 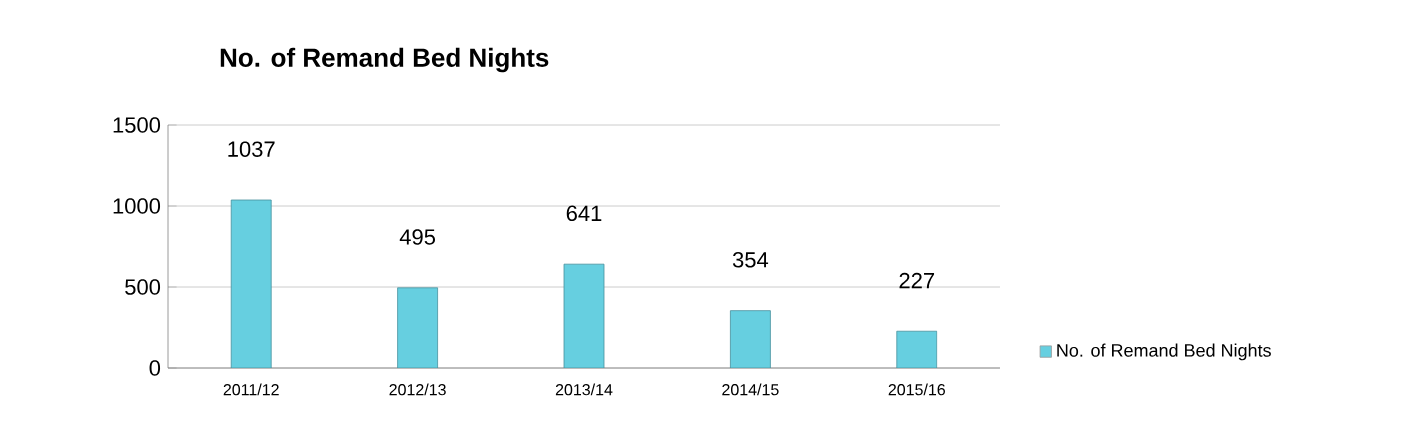 What do you see at coordinates (917, 280) in the screenshot?
I see `data-label: 227` at bounding box center [917, 280].